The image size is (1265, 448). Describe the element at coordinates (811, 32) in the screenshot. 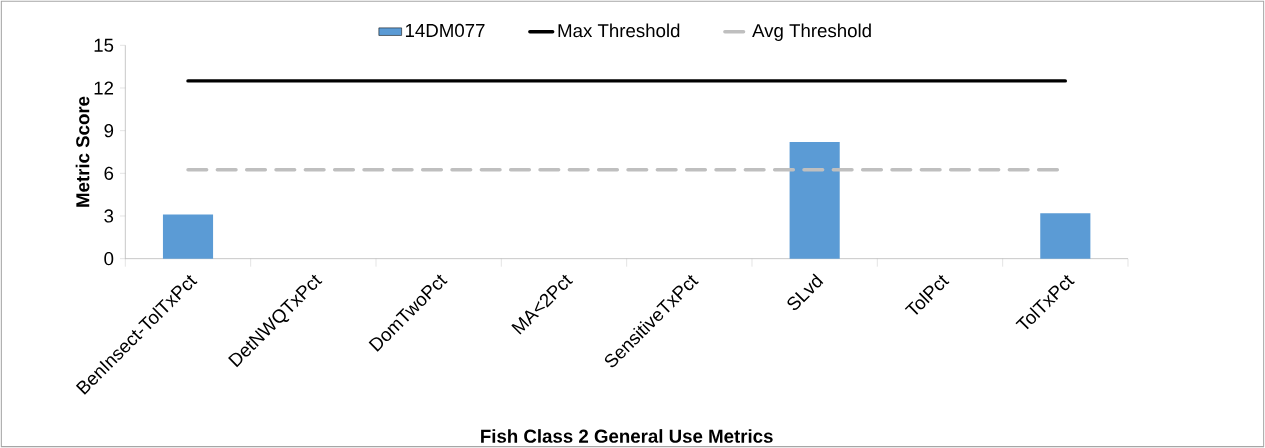

I see `legend-label: Avg Threshold` at that location.